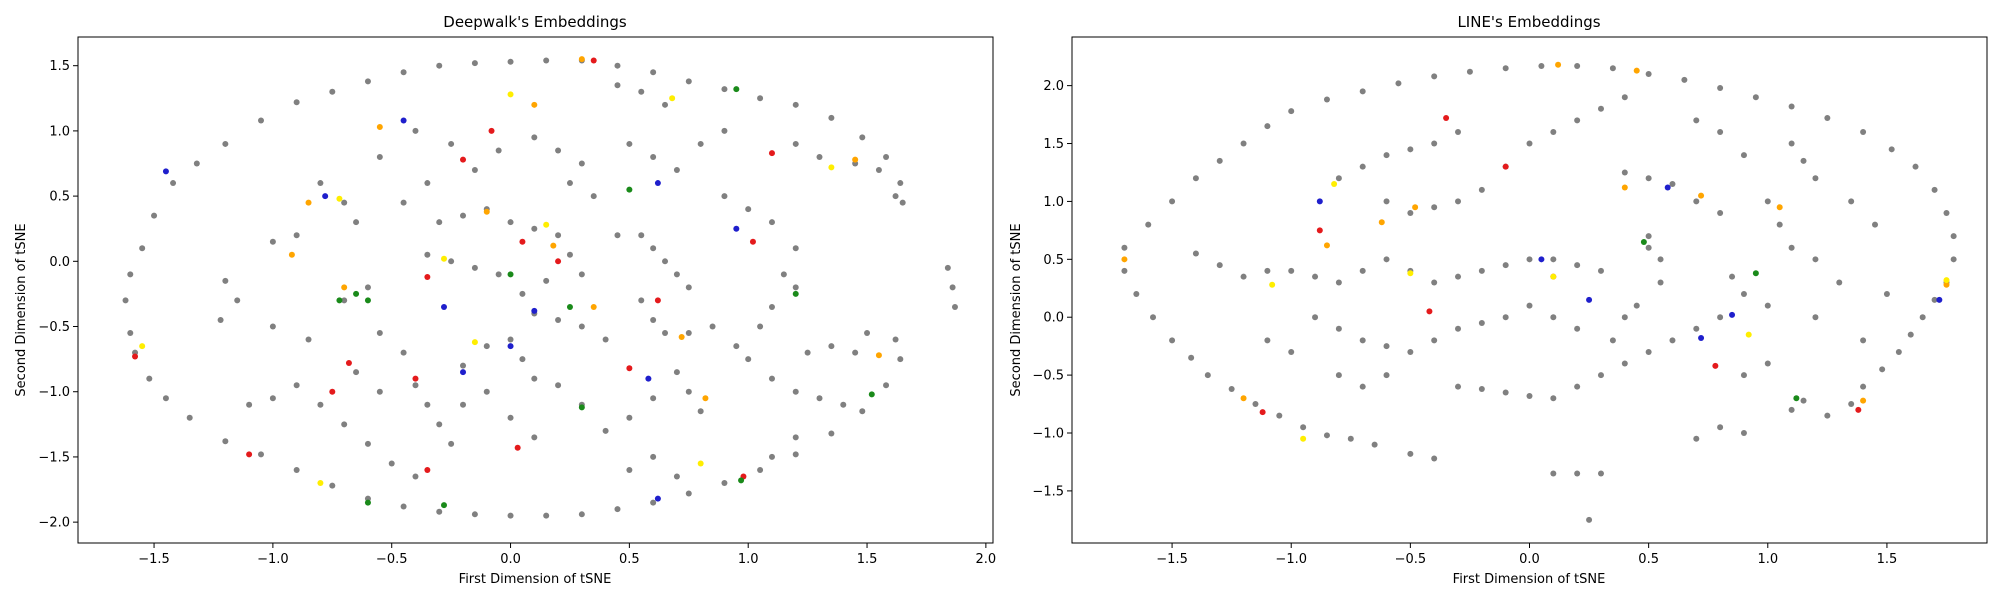 The width and height of the screenshot is (2000, 600). What do you see at coordinates (986, 559) in the screenshot?
I see `x-tick-label: 2.0` at bounding box center [986, 559].